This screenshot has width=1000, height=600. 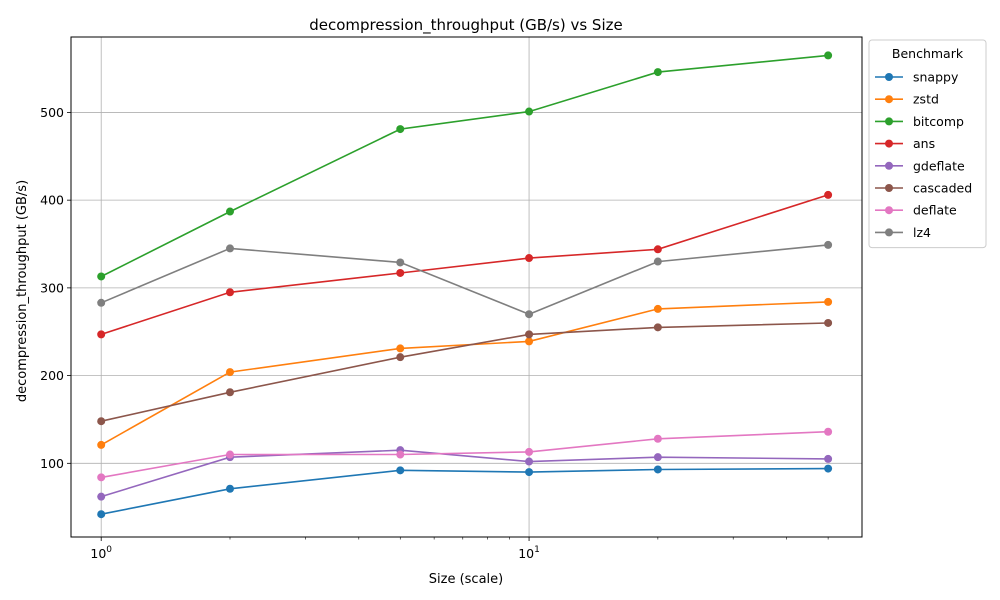 What do you see at coordinates (939, 165) in the screenshot?
I see `legend-label: gdeflate` at bounding box center [939, 165].